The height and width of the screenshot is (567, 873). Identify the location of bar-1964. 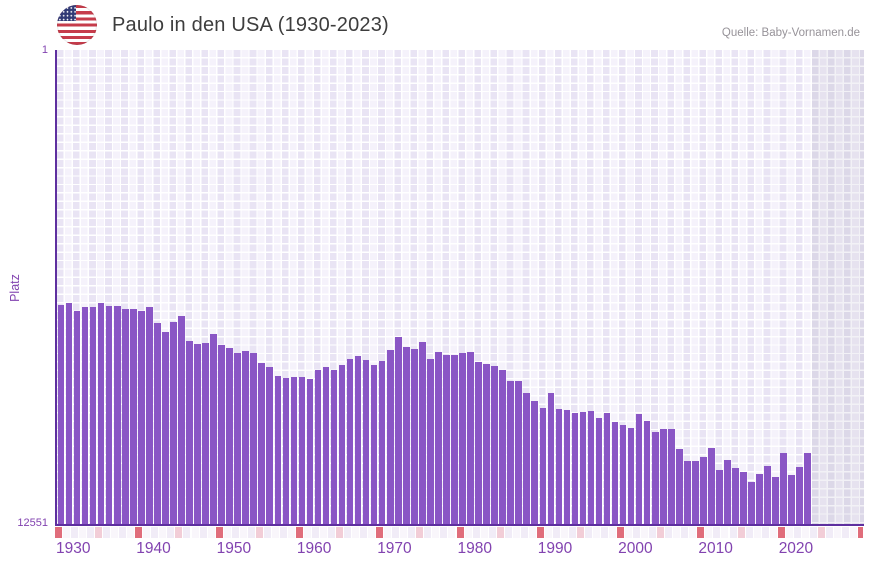
(334, 446).